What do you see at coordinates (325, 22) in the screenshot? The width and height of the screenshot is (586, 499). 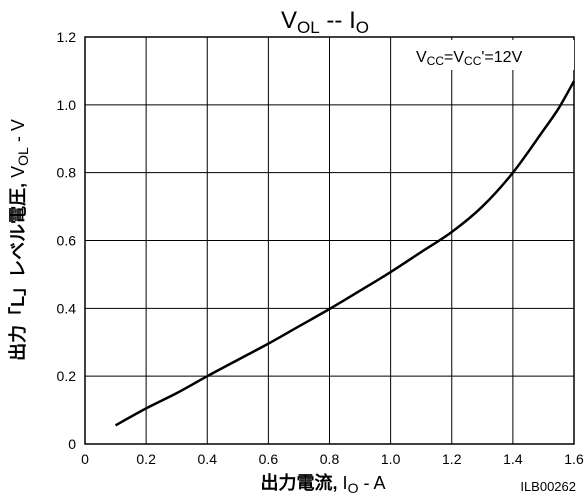 I see `chart-title: VOL -- IO` at bounding box center [325, 22].